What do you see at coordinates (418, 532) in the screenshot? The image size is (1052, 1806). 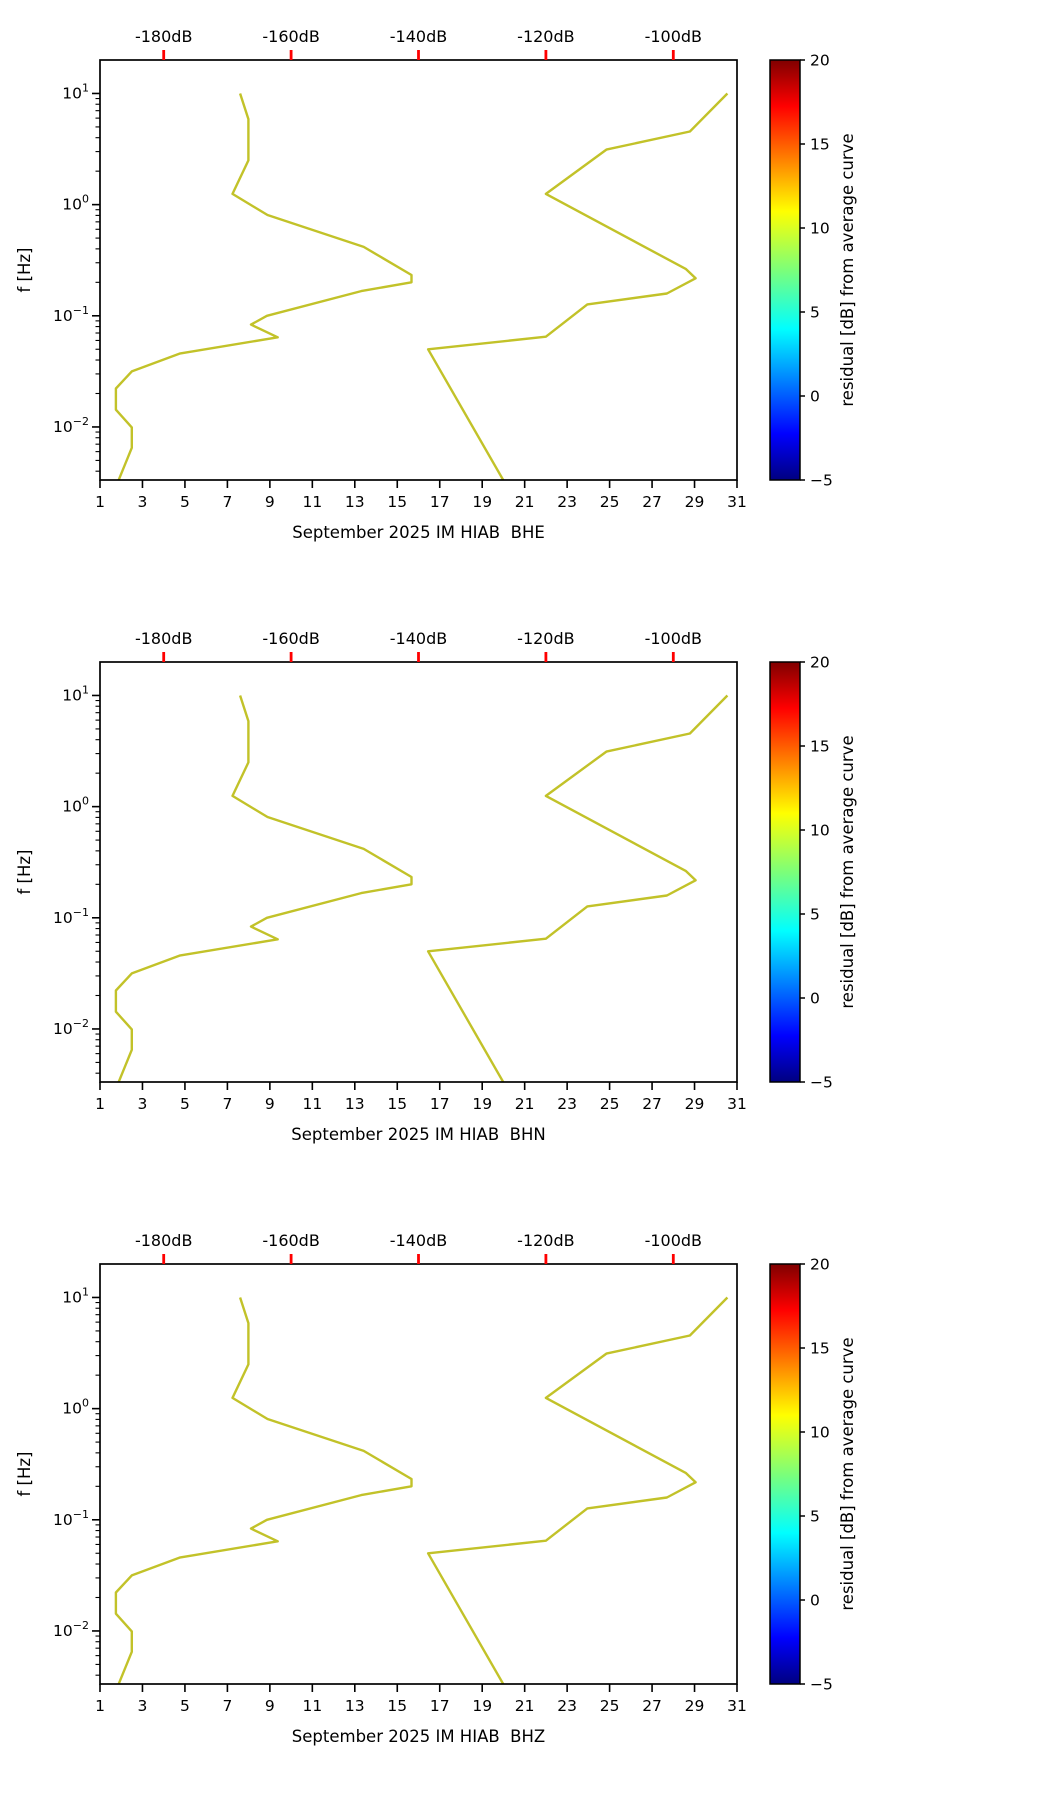 I see `x-axis-label: September 2025 IM HIAB BHE` at bounding box center [418, 532].